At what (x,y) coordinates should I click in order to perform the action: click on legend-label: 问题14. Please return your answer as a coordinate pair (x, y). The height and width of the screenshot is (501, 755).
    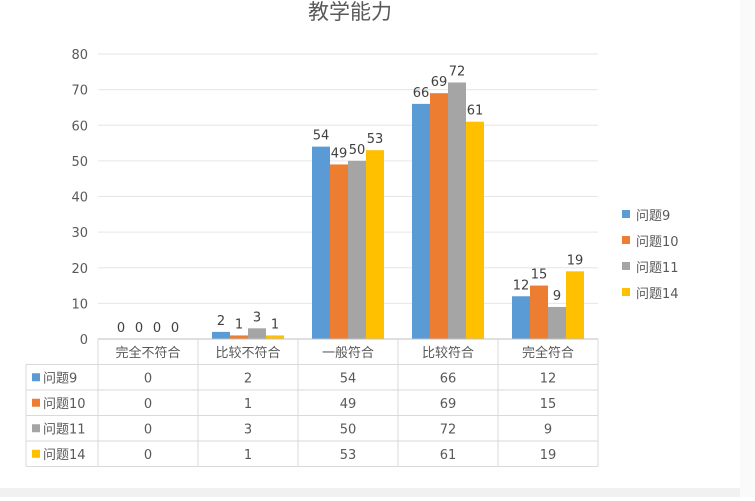
    Looking at the image, I should click on (657, 294).